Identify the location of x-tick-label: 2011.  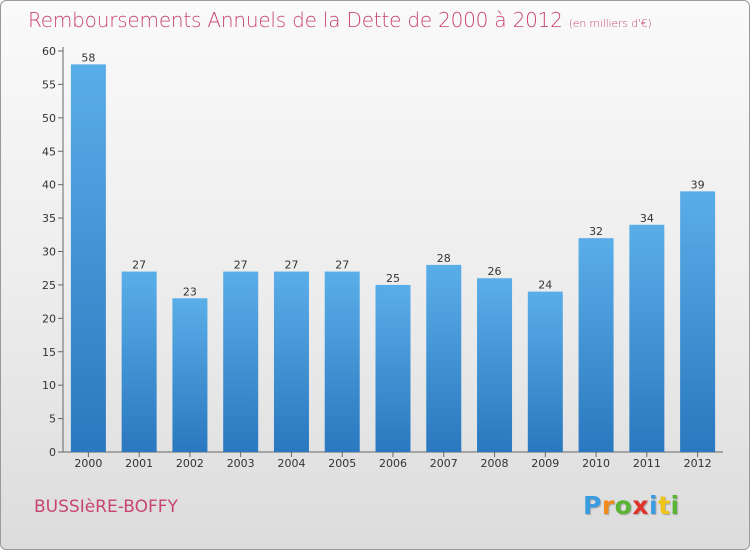
(647, 463).